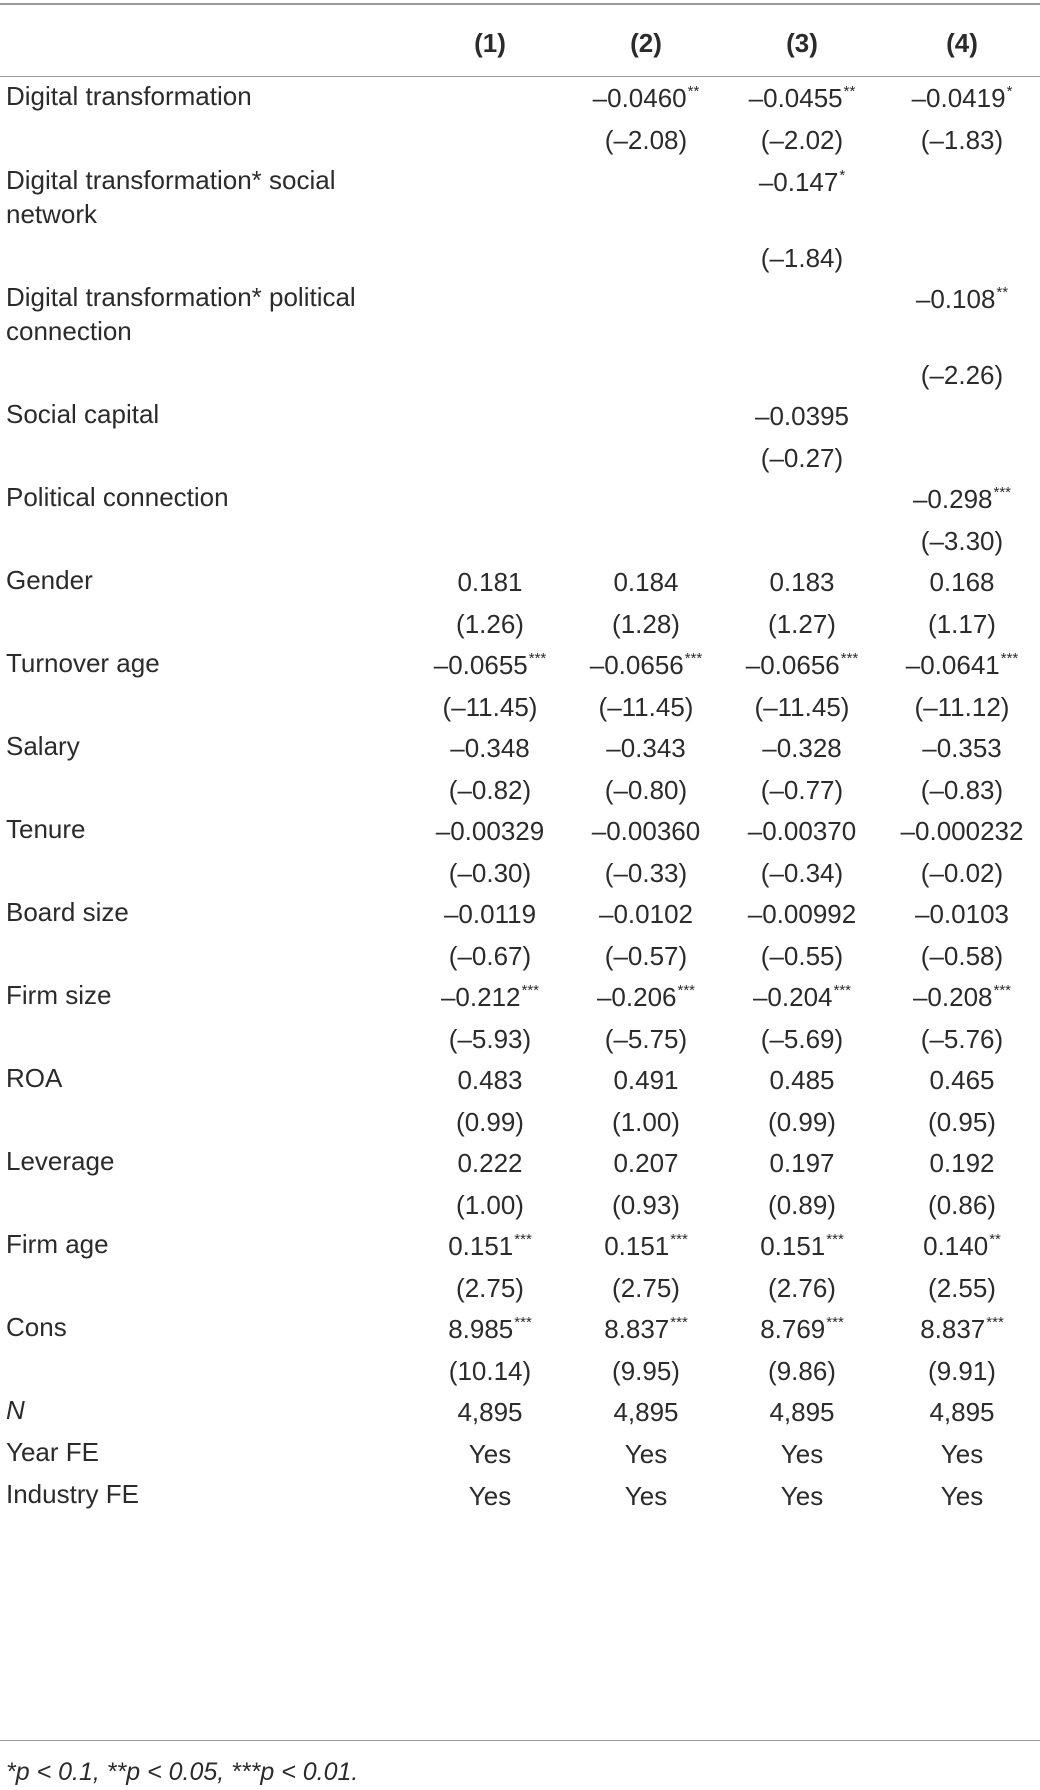  Describe the element at coordinates (793, 1246) in the screenshot. I see `cell-value: 0.151` at that location.